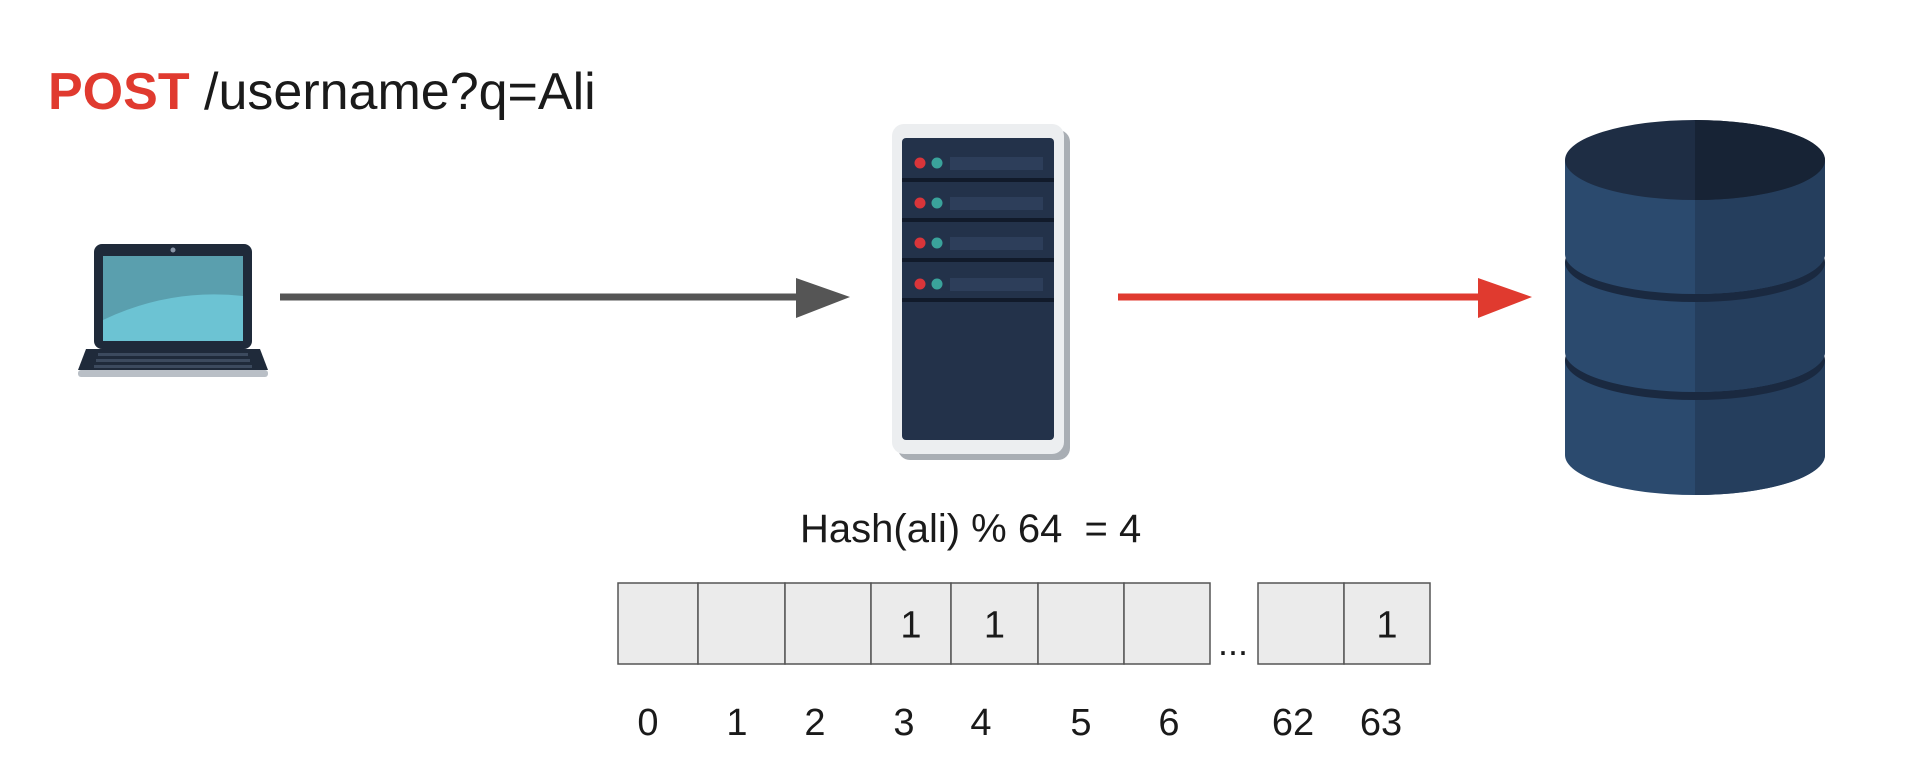 This screenshot has width=1912, height=778. Describe the element at coordinates (1325, 298) in the screenshot. I see `arrow-server-to-database` at that location.